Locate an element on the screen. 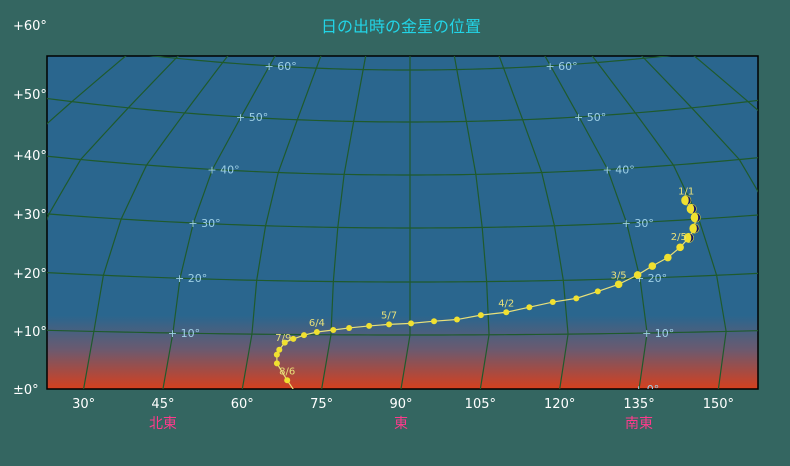  date-label: 2/5 is located at coordinates (679, 237).